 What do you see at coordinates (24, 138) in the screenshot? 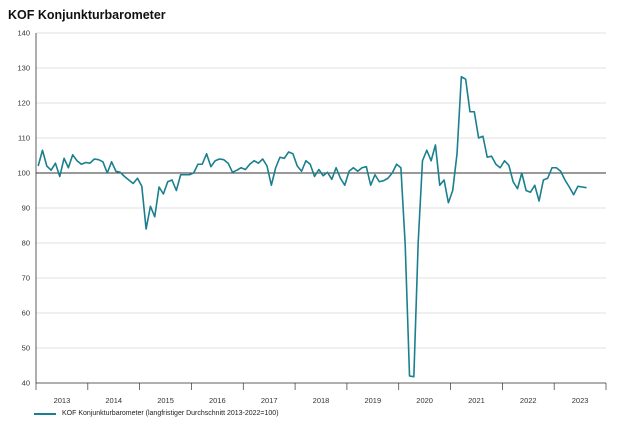
I see `y-tick-label: 110` at bounding box center [24, 138].